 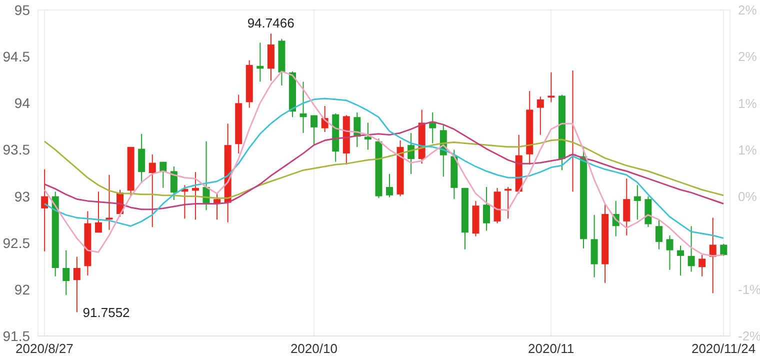 I want to click on y-tick-label: 95, so click(x=22, y=10).